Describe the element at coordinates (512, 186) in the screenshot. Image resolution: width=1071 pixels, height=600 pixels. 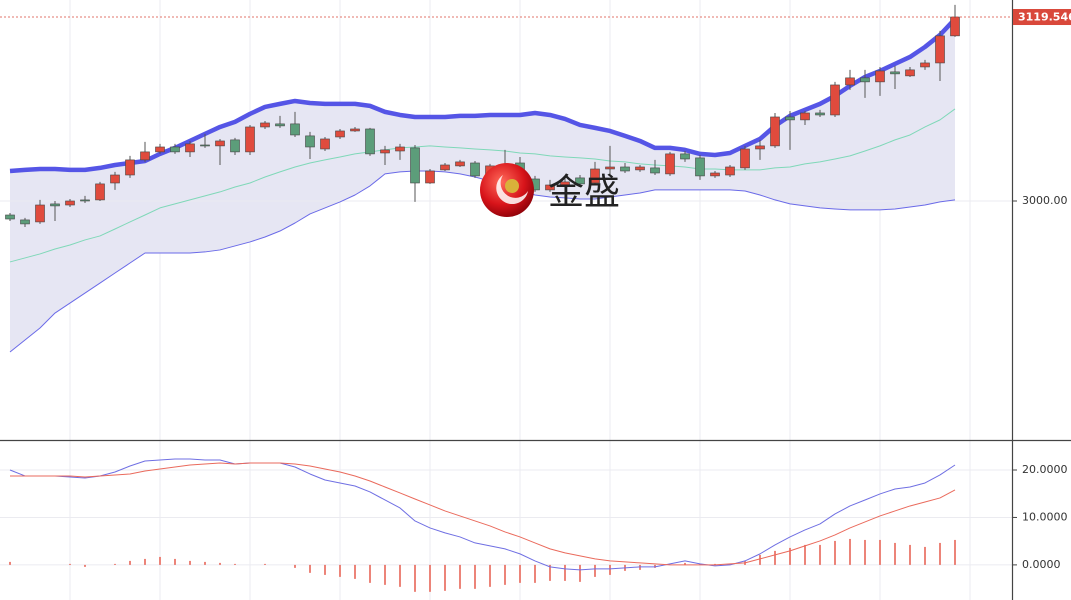
I see `logo-dot` at that location.